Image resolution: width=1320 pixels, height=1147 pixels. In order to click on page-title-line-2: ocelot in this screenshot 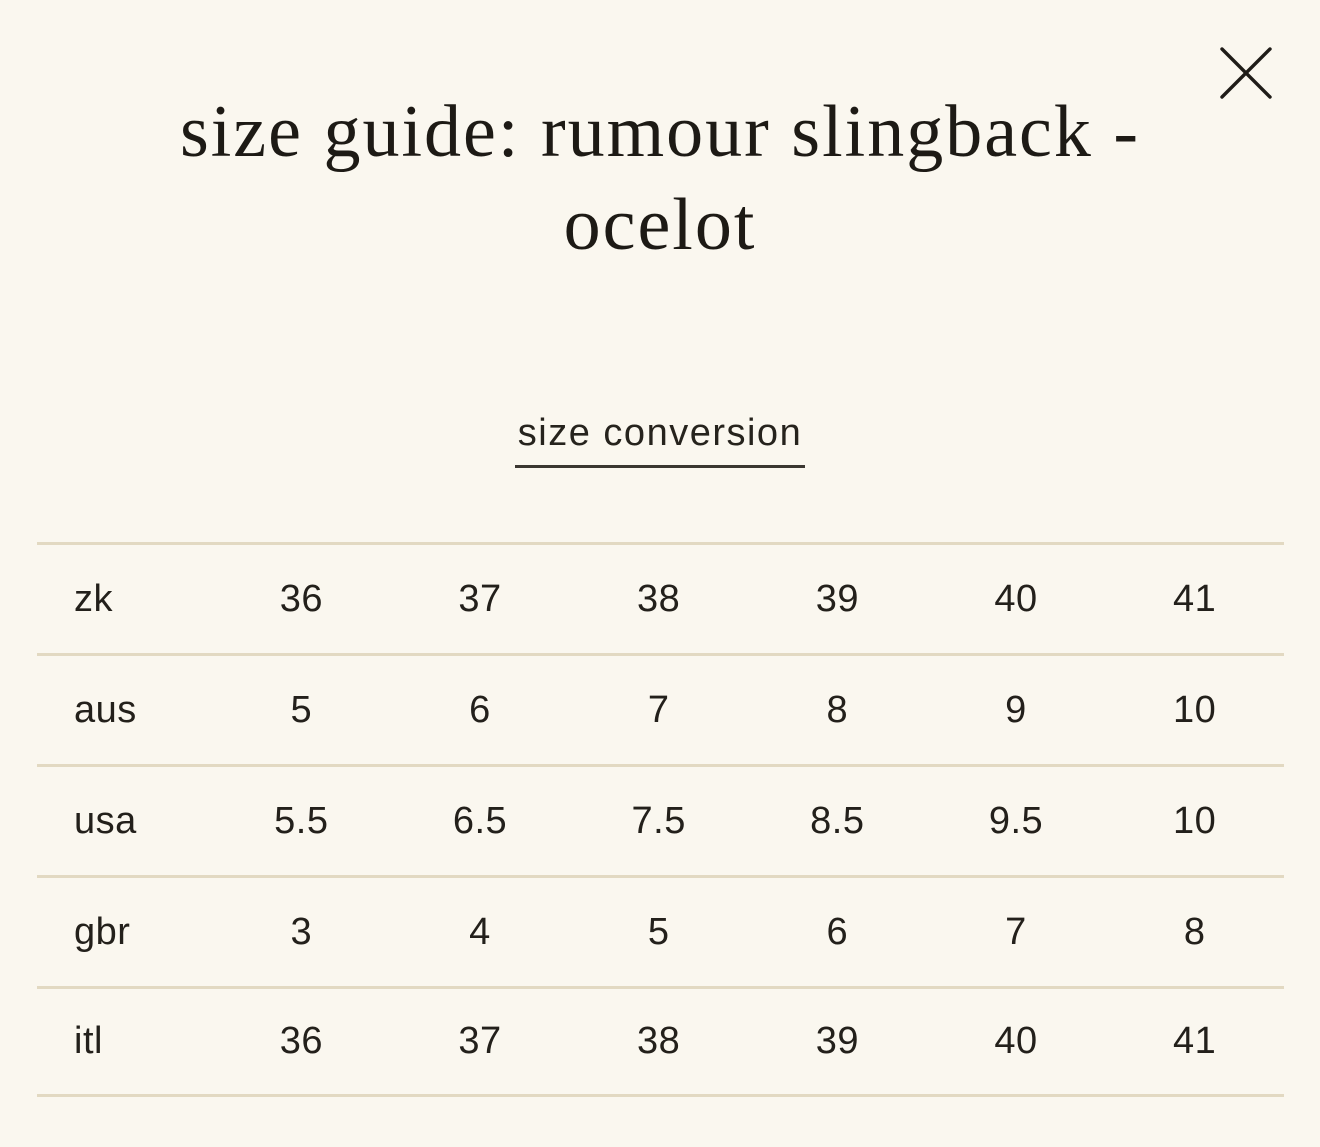, I will do `click(660, 225)`.